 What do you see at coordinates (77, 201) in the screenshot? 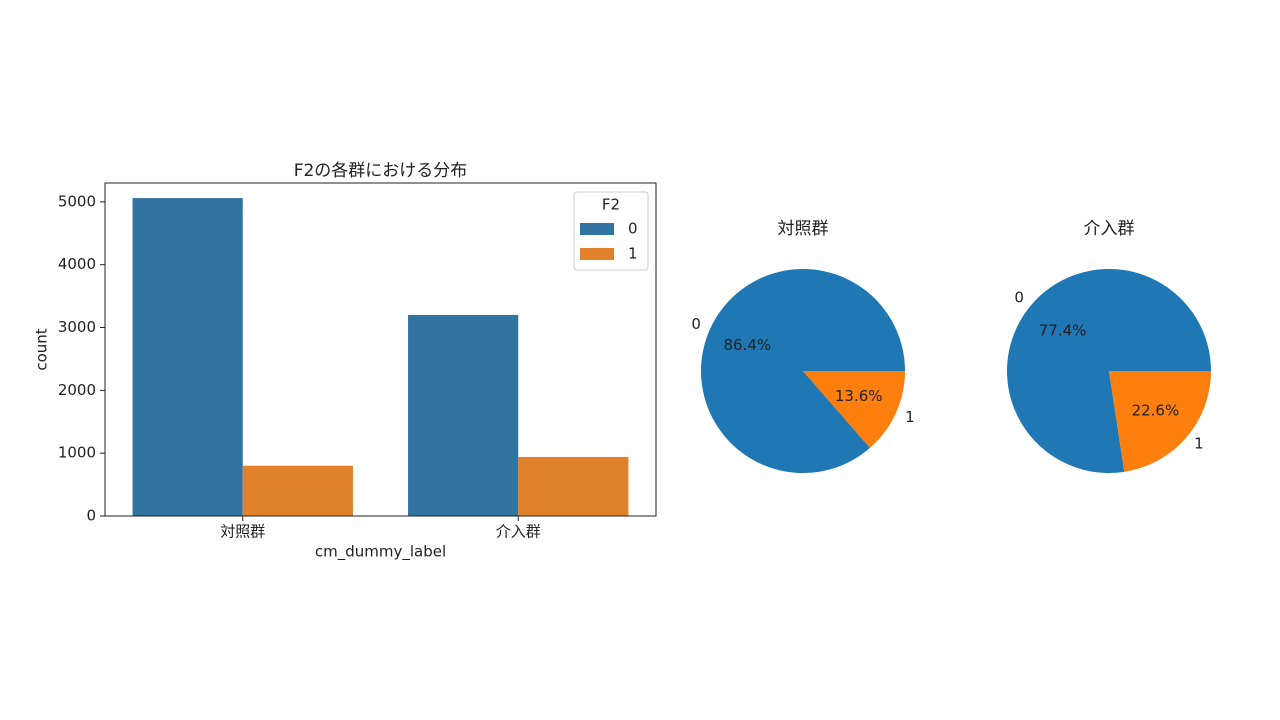
I see `y-tick-label: 5000` at bounding box center [77, 201].